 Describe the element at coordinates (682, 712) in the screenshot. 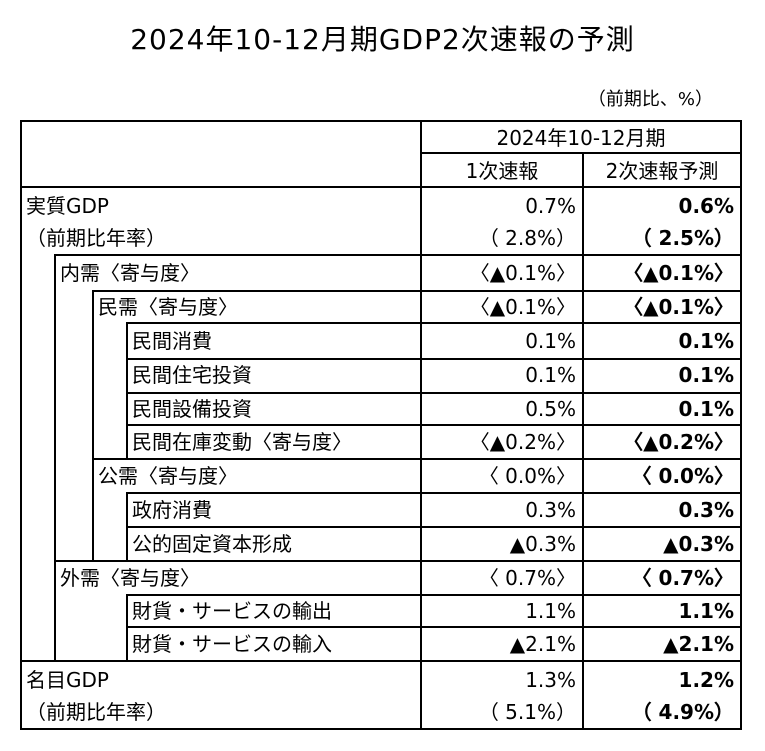

I see `row-v2-nominal-gdp-annualized: （ 4.9%）` at that location.